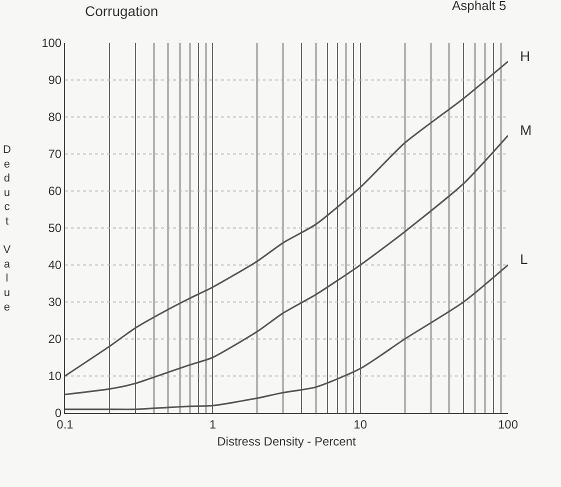  I want to click on series-label: H, so click(525, 56).